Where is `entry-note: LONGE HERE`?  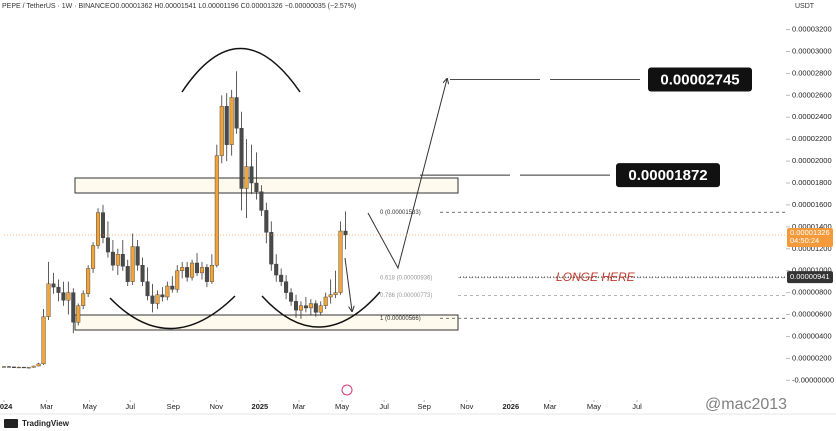
entry-note: LONGE HERE is located at coordinates (596, 277).